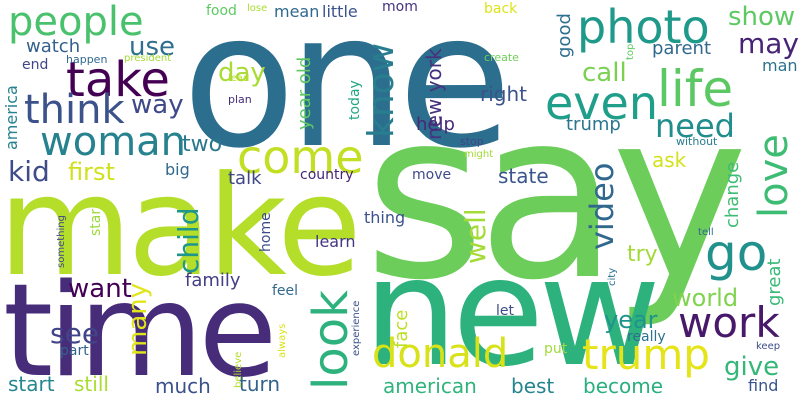  Describe the element at coordinates (705, 298) in the screenshot. I see `word-world: world` at that location.